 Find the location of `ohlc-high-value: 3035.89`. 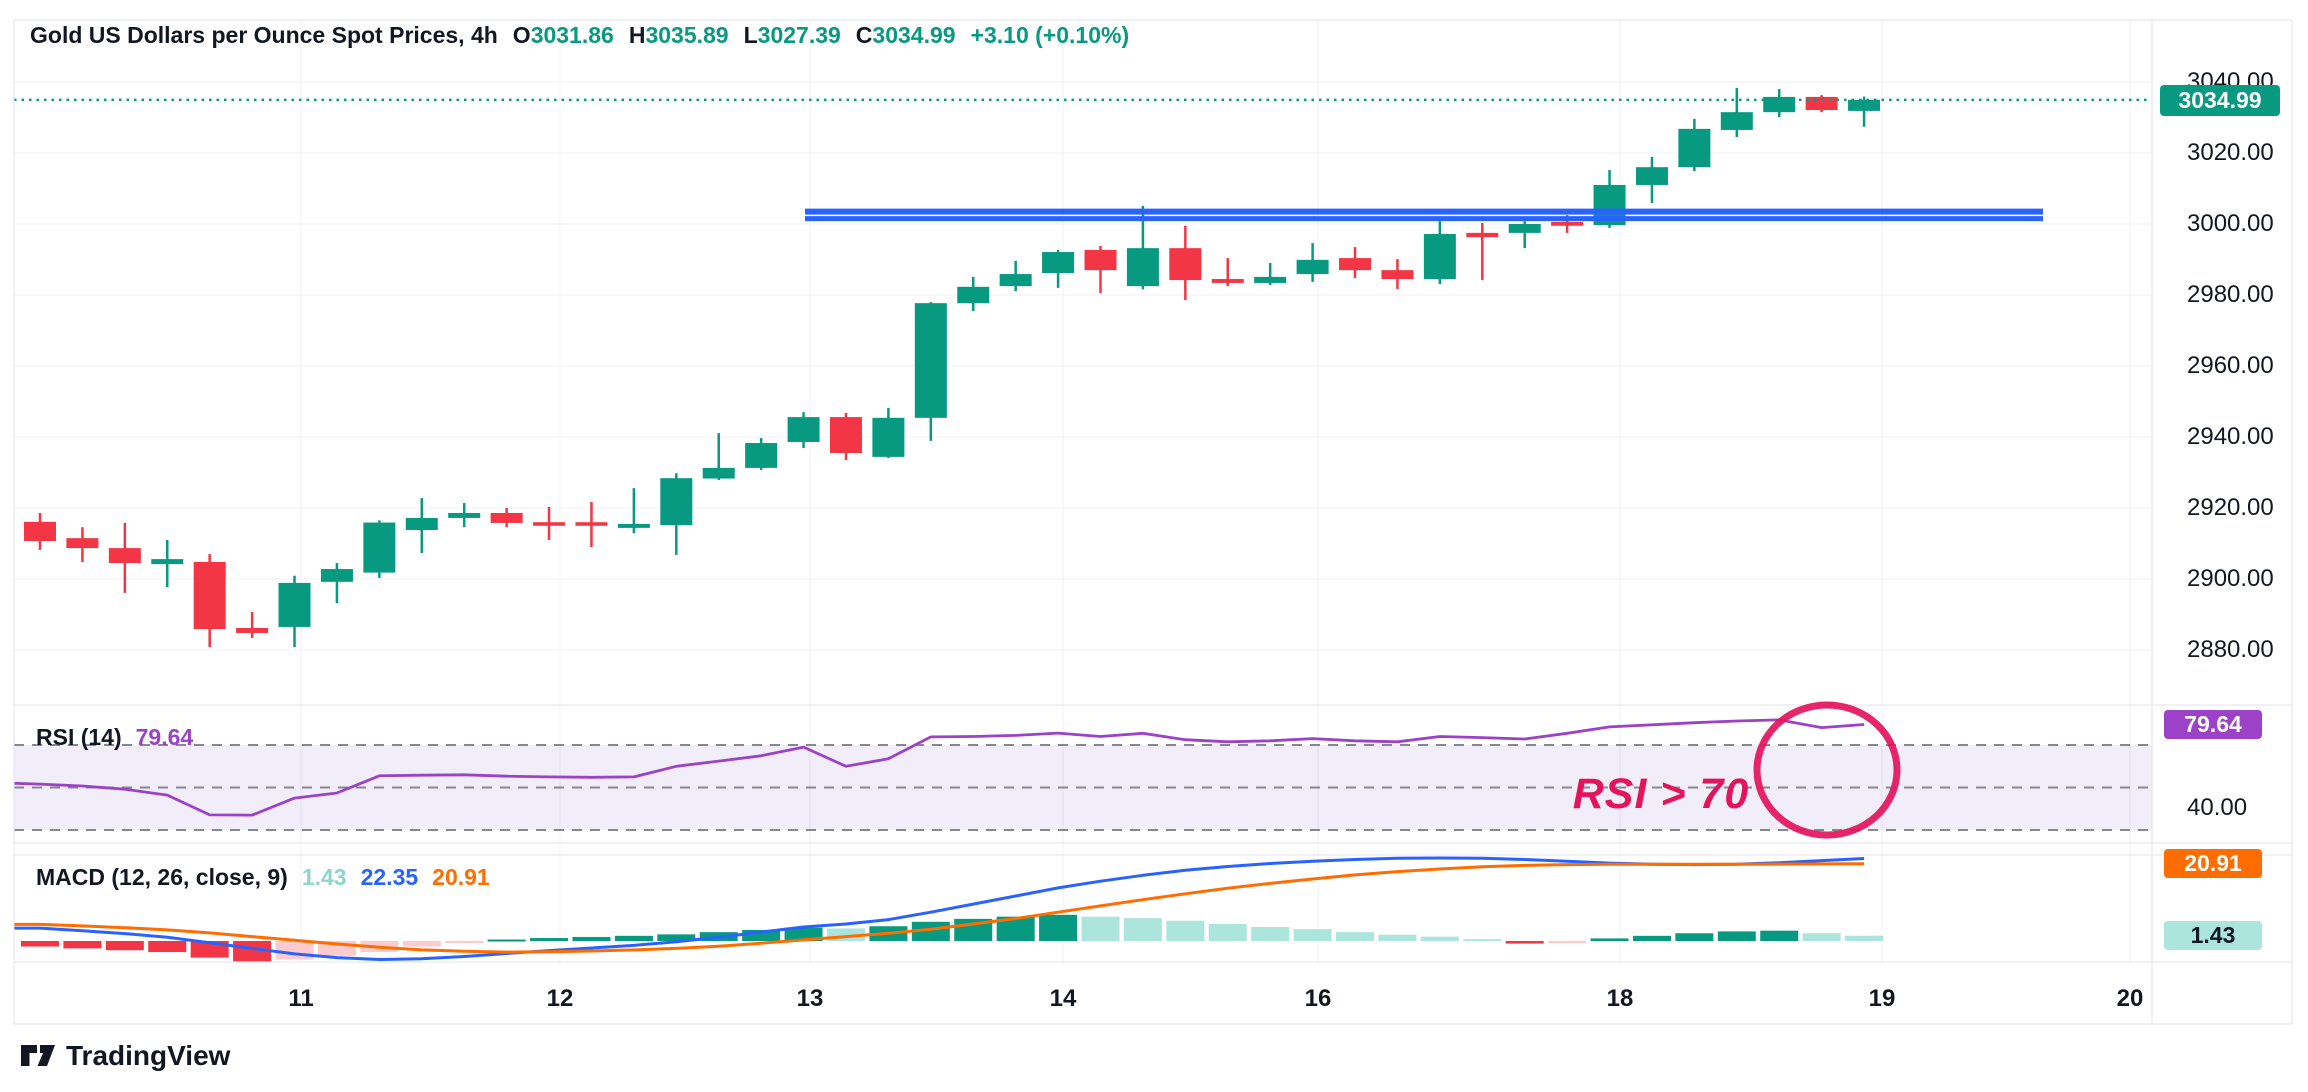

ohlc-high-value: 3035.89 is located at coordinates (687, 35).